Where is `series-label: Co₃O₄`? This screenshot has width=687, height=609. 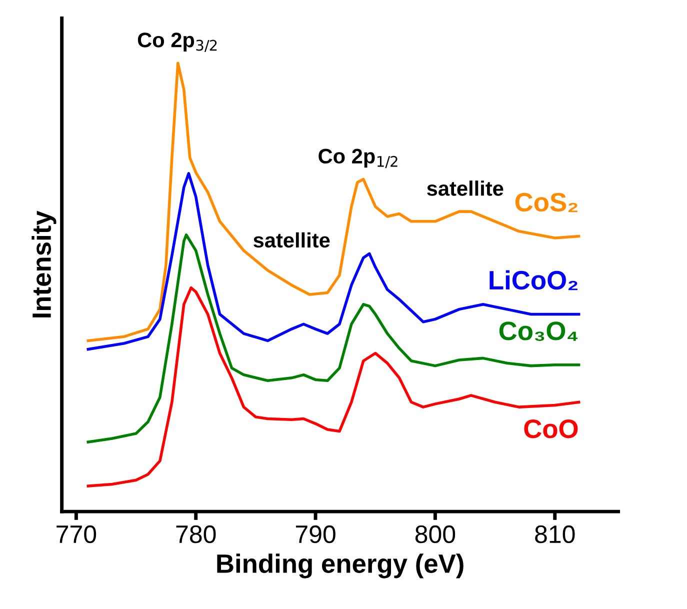
series-label: Co₃O₄ is located at coordinates (538, 331).